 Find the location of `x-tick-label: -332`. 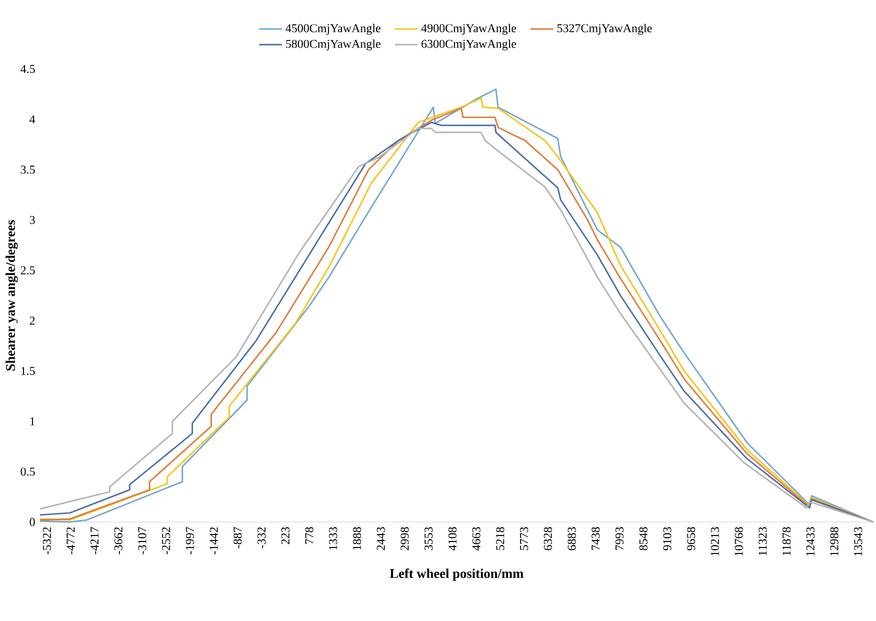

x-tick-label: -332 is located at coordinates (262, 537).